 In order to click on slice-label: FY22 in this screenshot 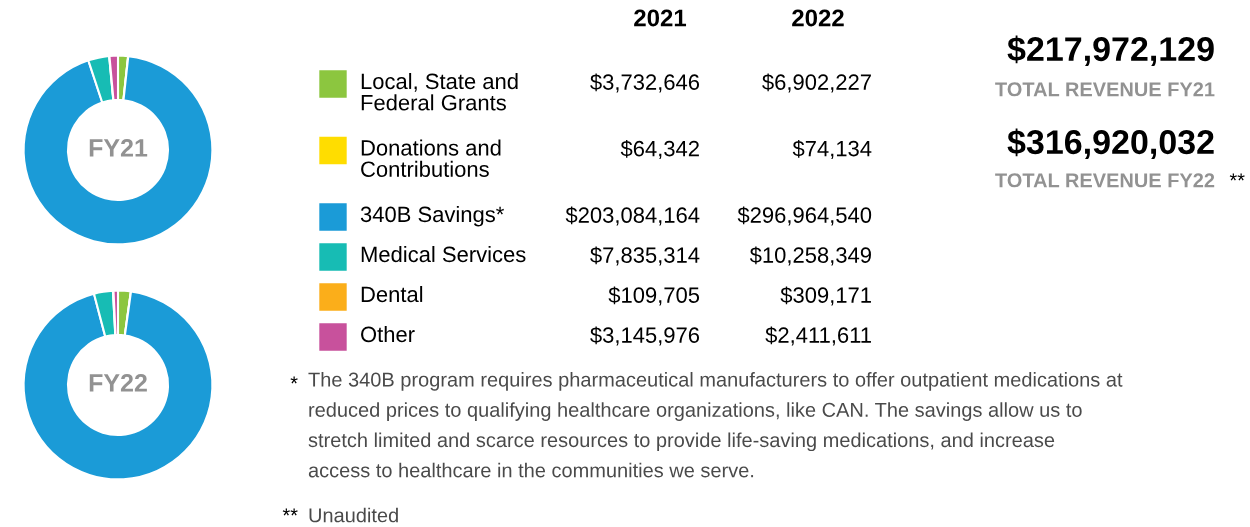, I will do `click(118, 383)`.